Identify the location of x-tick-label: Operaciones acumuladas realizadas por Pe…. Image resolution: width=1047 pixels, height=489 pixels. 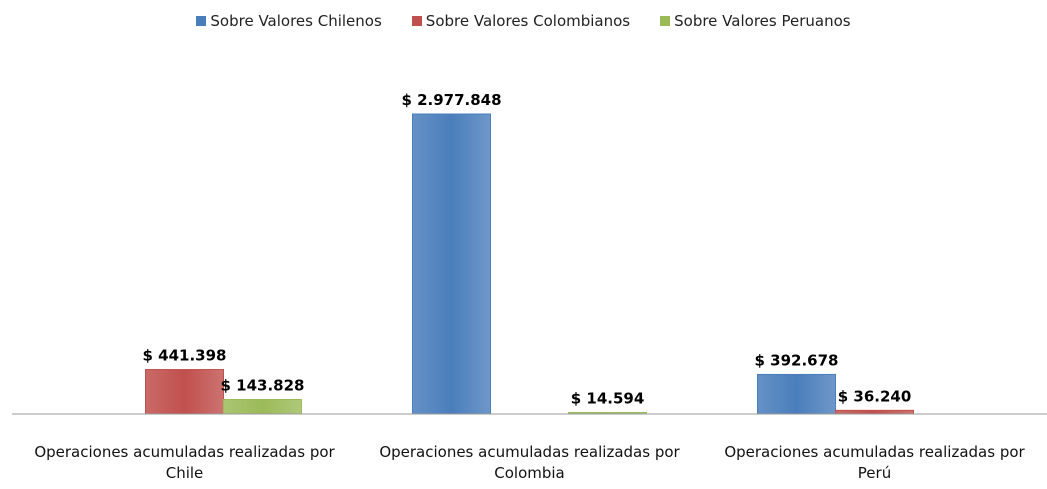
(874, 462).